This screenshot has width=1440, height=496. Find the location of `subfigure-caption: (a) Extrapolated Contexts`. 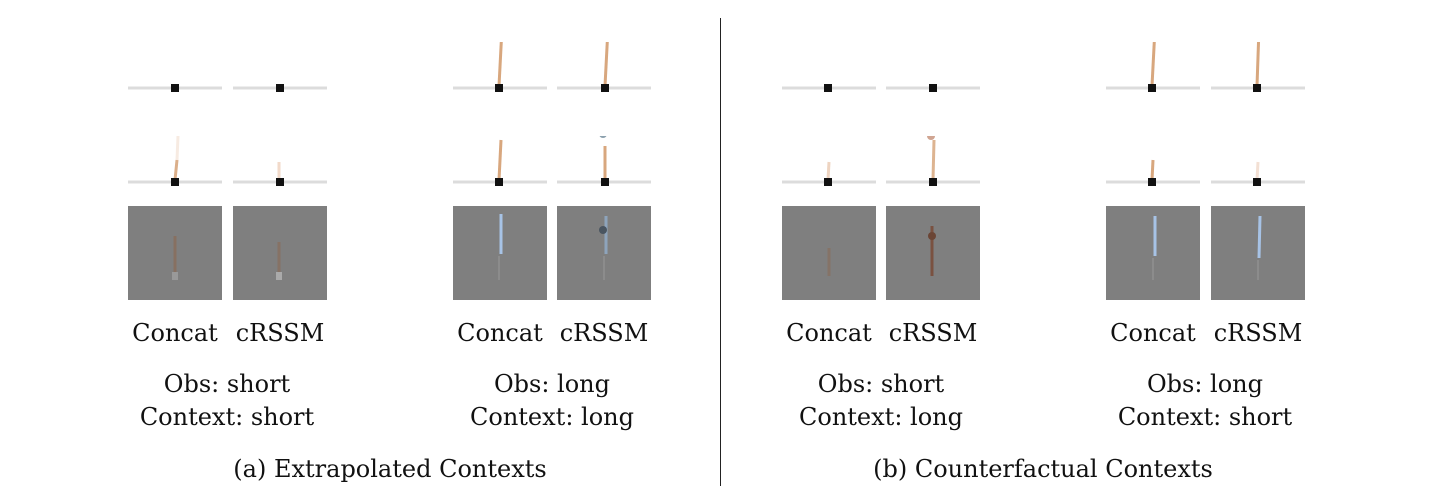

subfigure-caption: (a) Extrapolated Contexts is located at coordinates (390, 469).